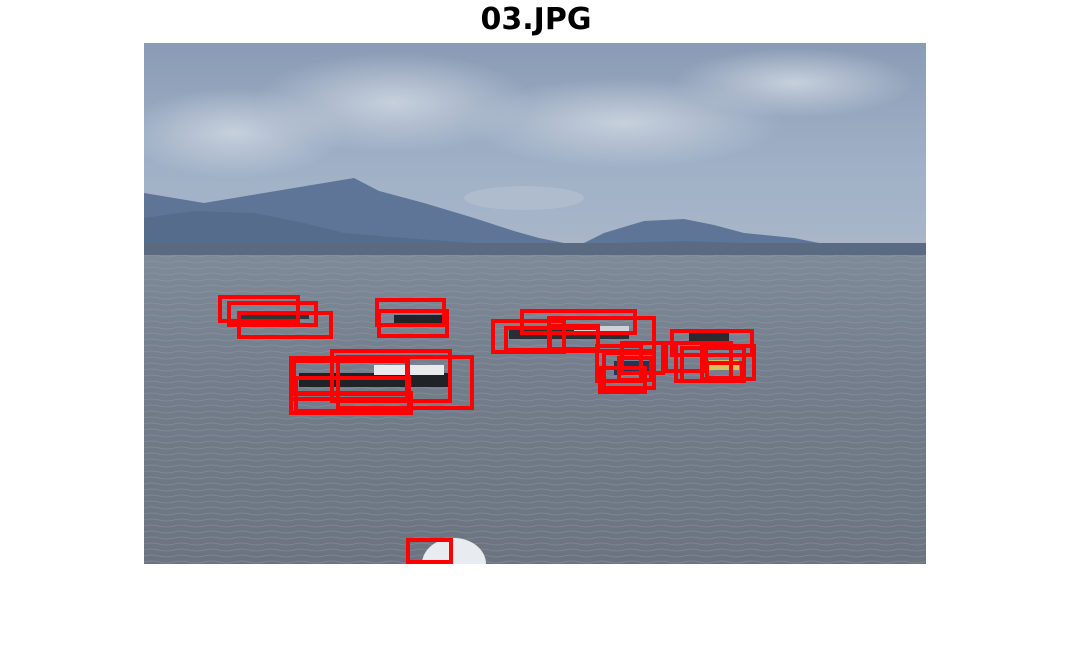  What do you see at coordinates (536, 20) in the screenshot?
I see `figure-title: 03.JPG` at bounding box center [536, 20].